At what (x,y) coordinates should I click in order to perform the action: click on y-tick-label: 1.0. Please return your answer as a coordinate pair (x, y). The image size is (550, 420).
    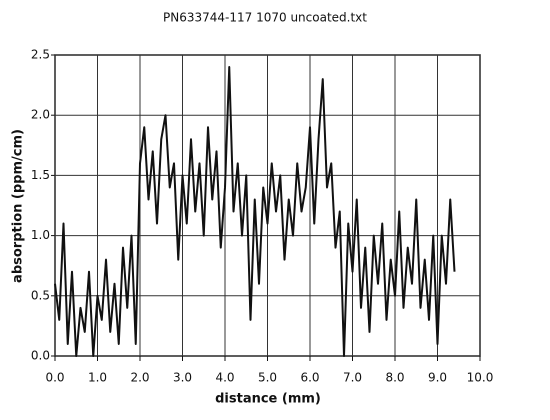
    Looking at the image, I should click on (40, 235).